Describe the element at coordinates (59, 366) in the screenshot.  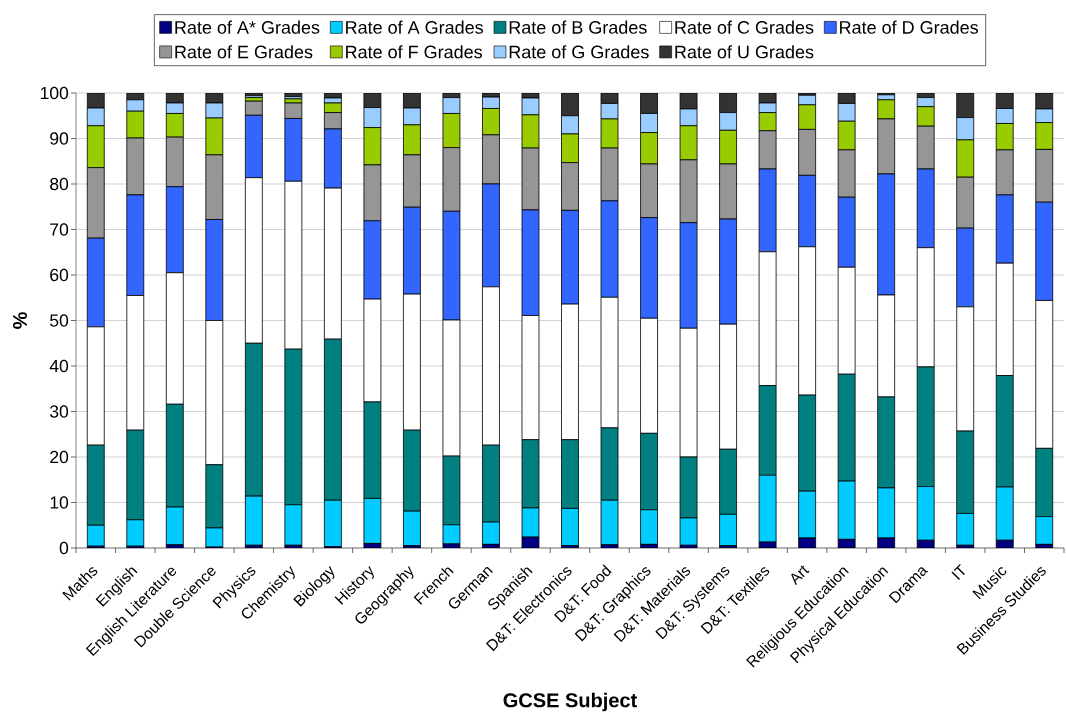
I see `y-tick-label: 40` at that location.